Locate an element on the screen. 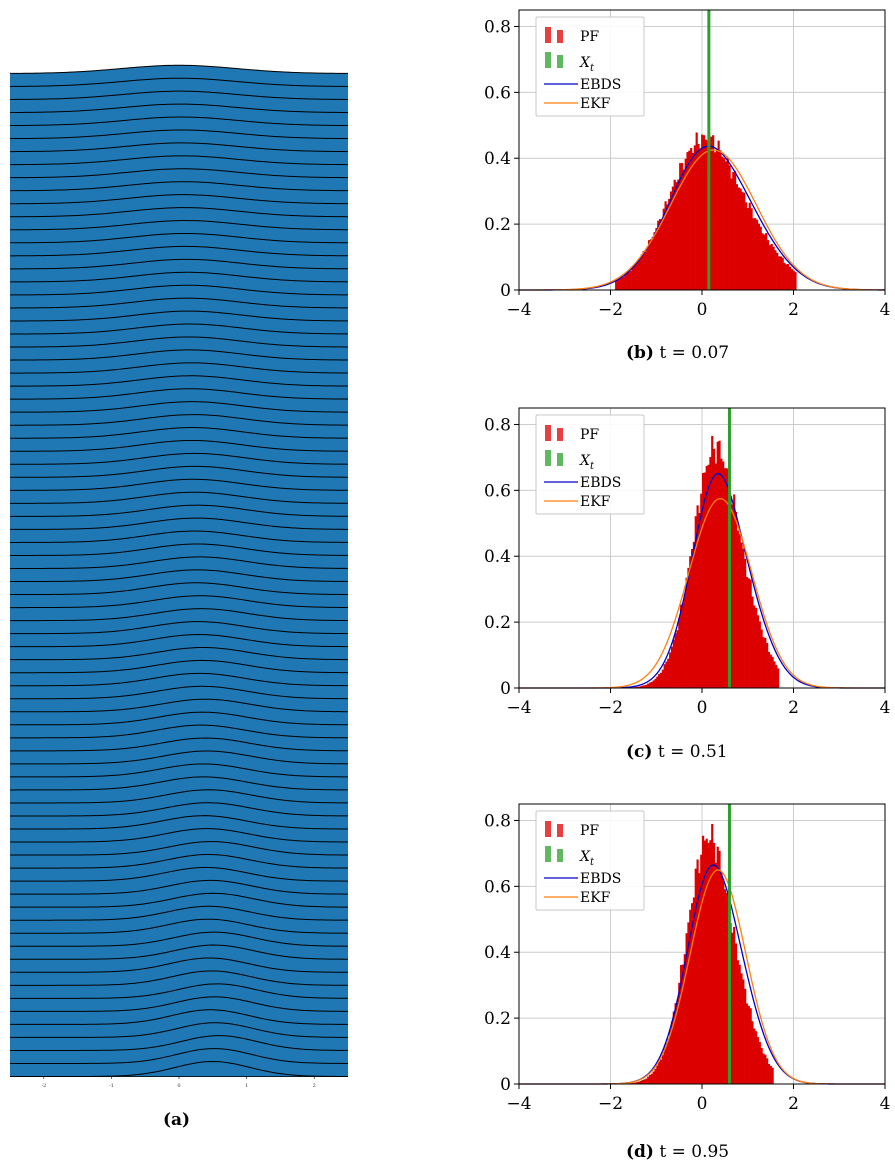 This screenshot has height=1172, width=895. ridge-fill is located at coordinates (179, 375).